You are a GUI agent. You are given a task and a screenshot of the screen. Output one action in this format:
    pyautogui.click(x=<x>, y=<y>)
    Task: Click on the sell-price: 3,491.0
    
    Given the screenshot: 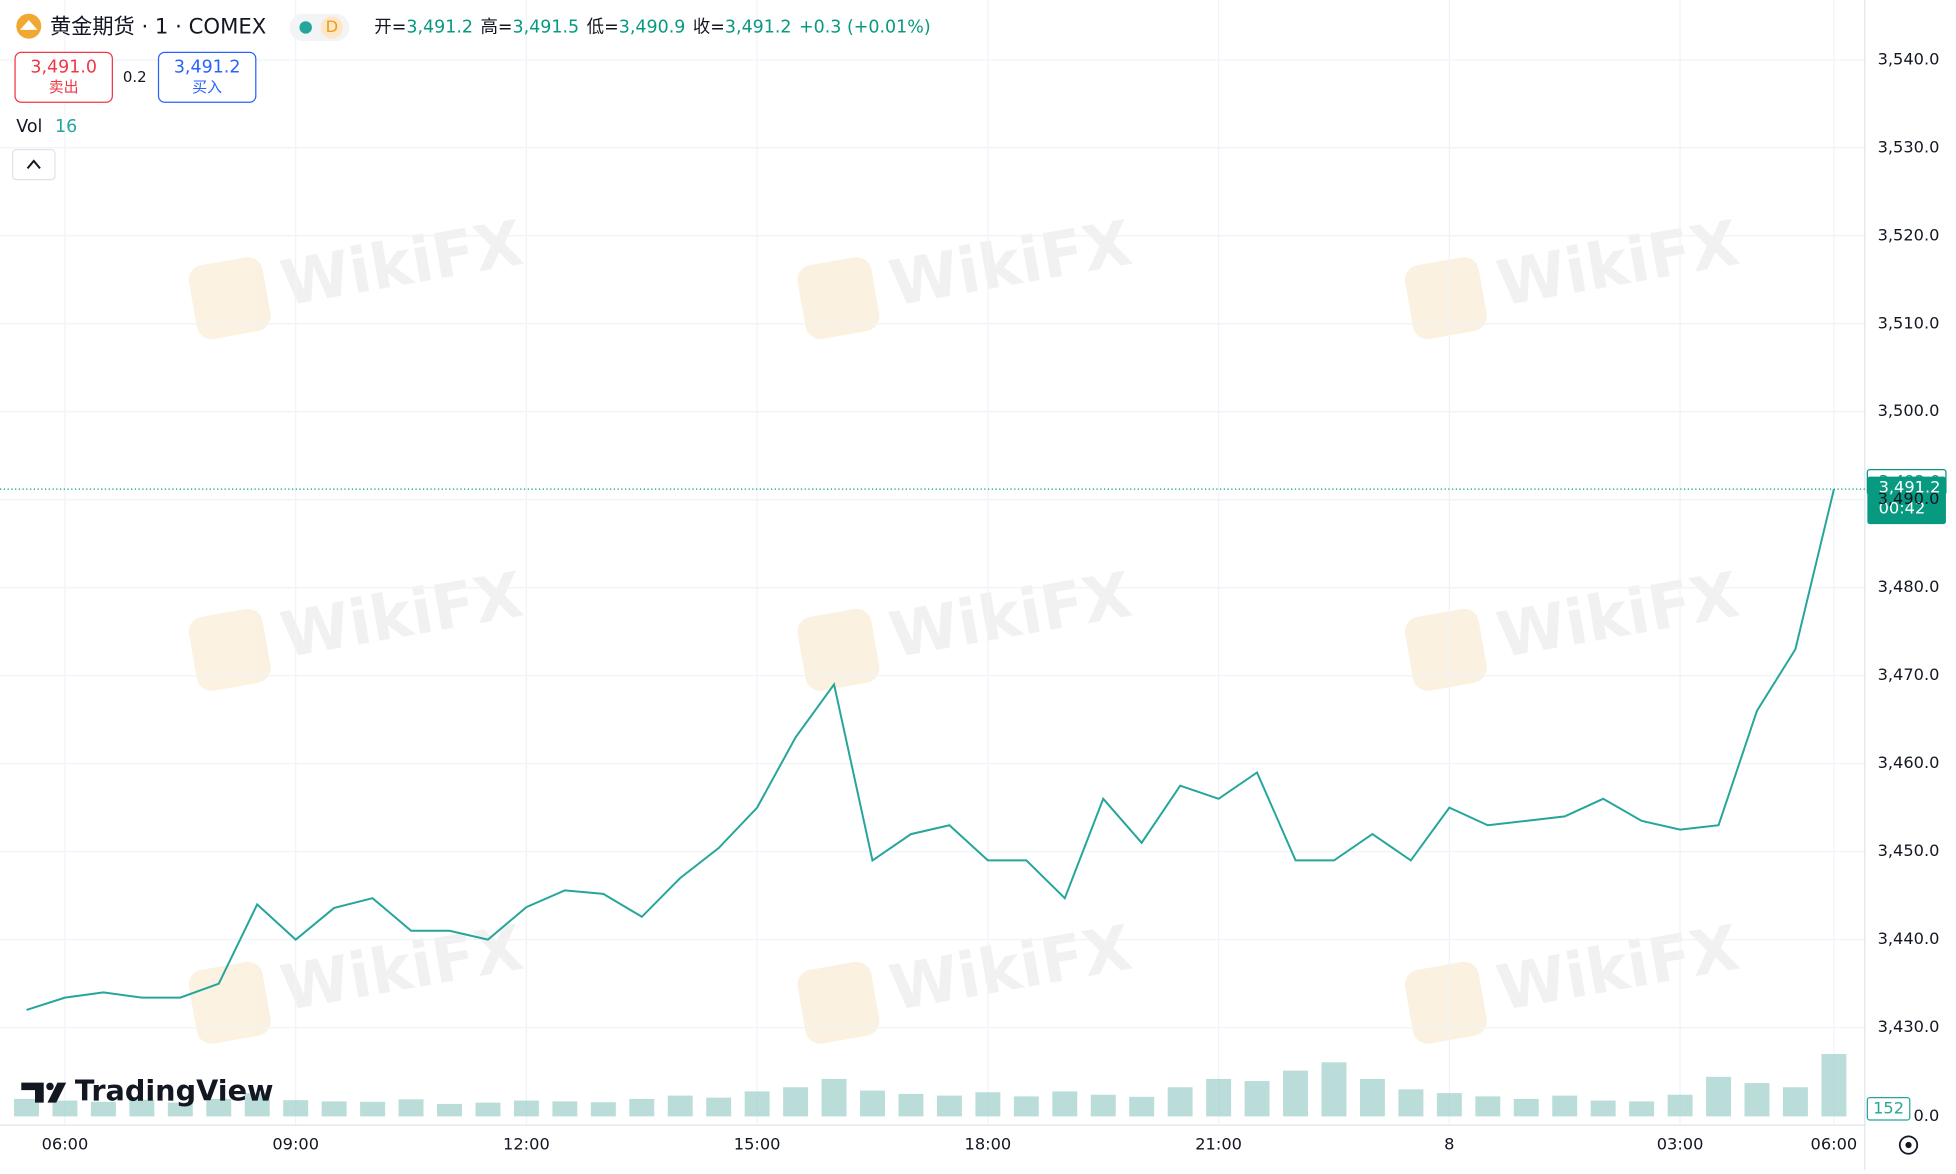 What is the action you would take?
    pyautogui.click(x=63, y=67)
    